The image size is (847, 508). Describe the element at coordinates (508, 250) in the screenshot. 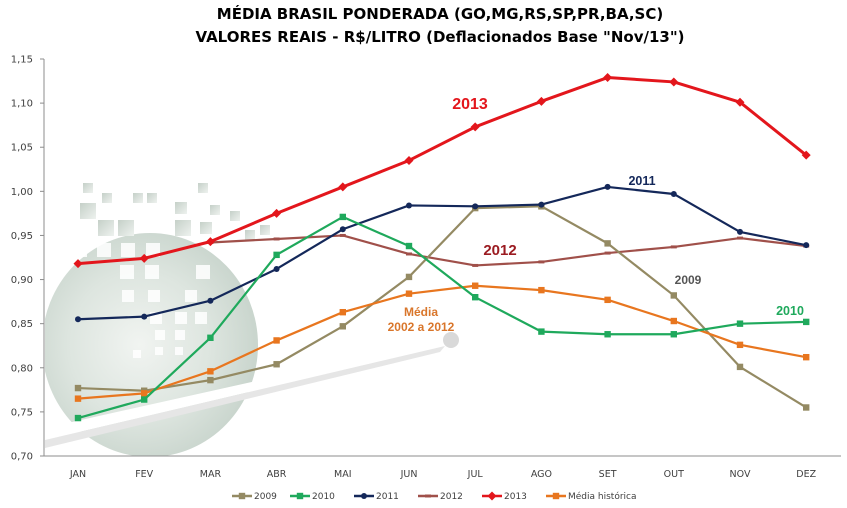

I see `series-2012` at that location.